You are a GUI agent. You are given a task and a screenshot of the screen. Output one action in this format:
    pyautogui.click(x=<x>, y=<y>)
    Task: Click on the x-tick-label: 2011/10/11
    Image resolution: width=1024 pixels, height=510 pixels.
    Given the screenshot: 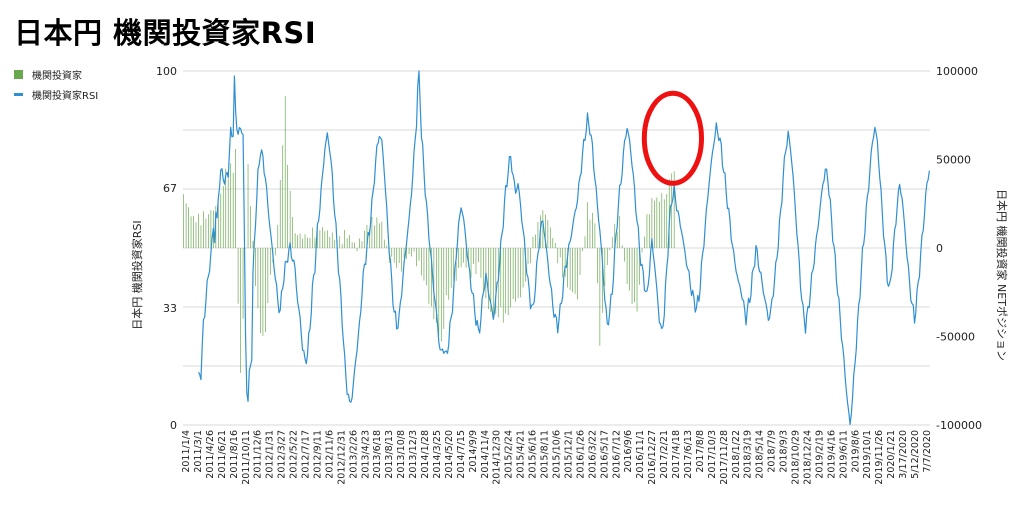 What is the action you would take?
    pyautogui.click(x=246, y=457)
    